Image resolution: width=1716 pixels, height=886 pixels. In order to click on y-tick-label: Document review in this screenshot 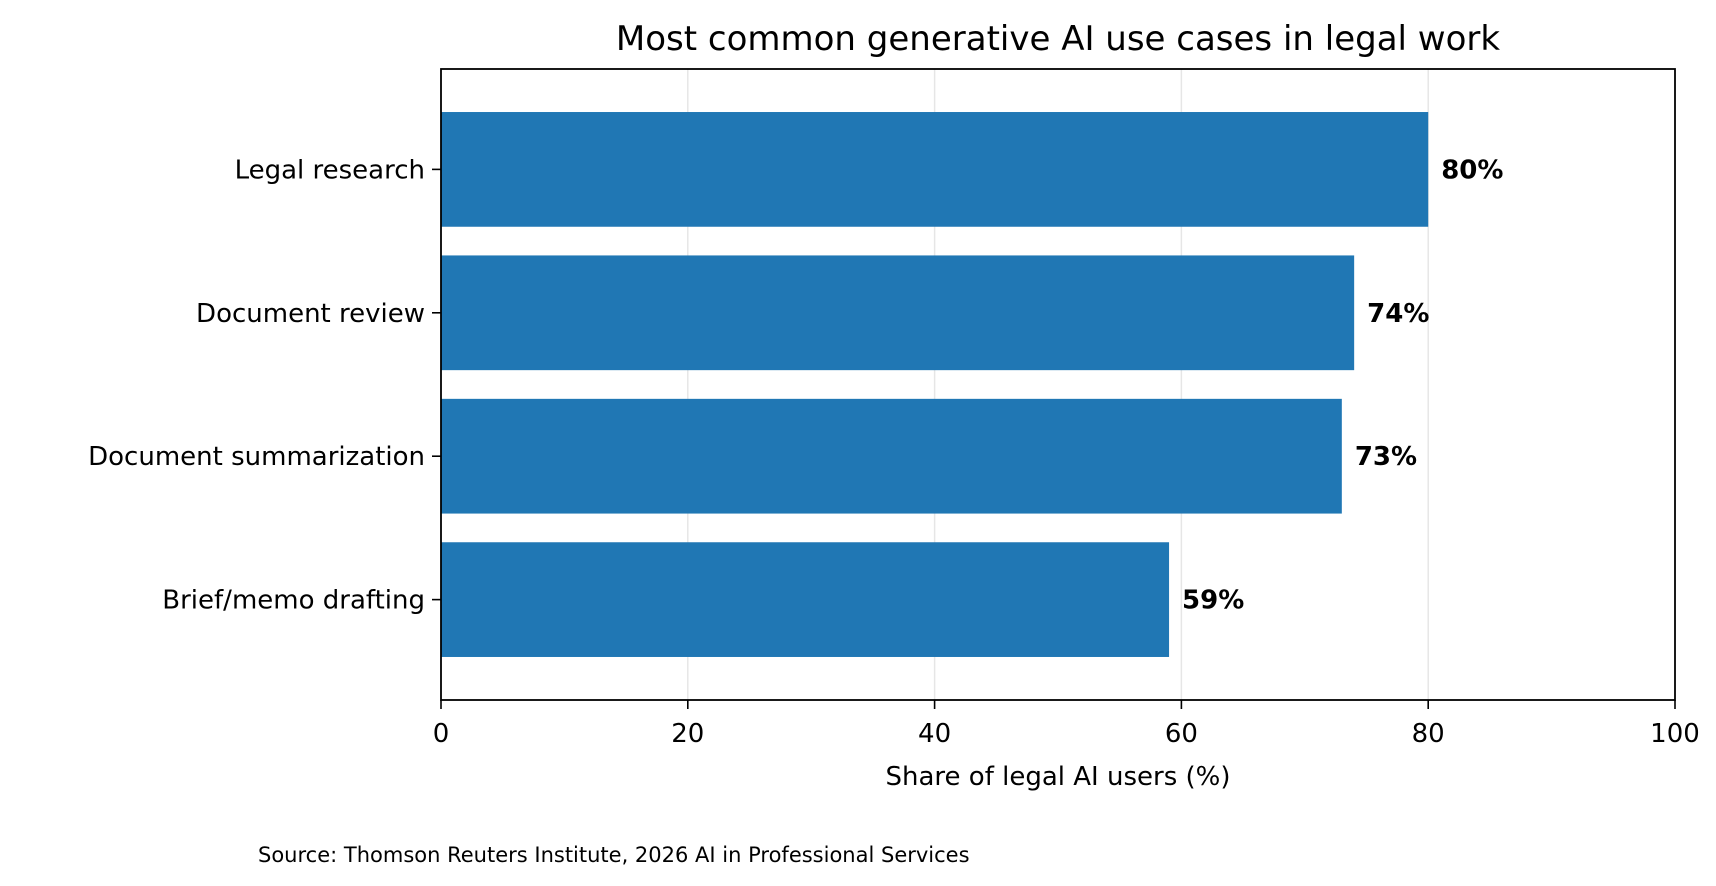, I will do `click(310, 314)`.